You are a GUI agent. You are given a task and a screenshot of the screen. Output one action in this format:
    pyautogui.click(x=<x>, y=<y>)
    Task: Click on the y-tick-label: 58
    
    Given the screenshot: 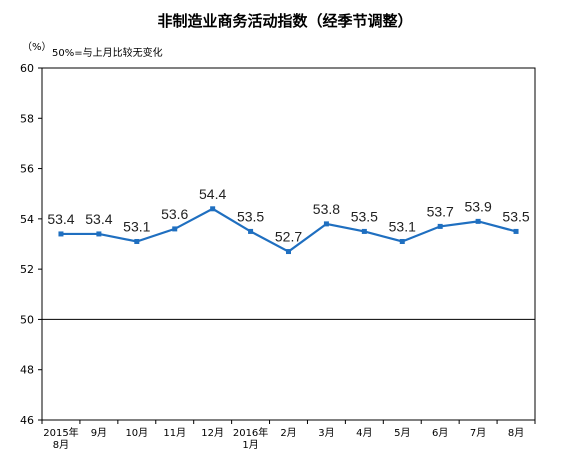 What is the action you would take?
    pyautogui.click(x=27, y=118)
    